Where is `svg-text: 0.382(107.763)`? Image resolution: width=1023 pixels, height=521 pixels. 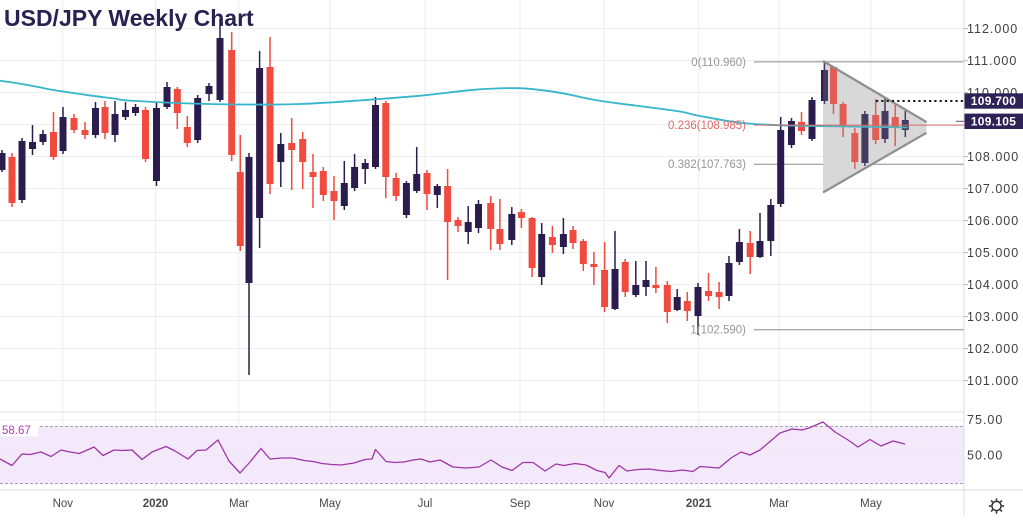
svg-text: 0.382(107.763) is located at coordinates (707, 165).